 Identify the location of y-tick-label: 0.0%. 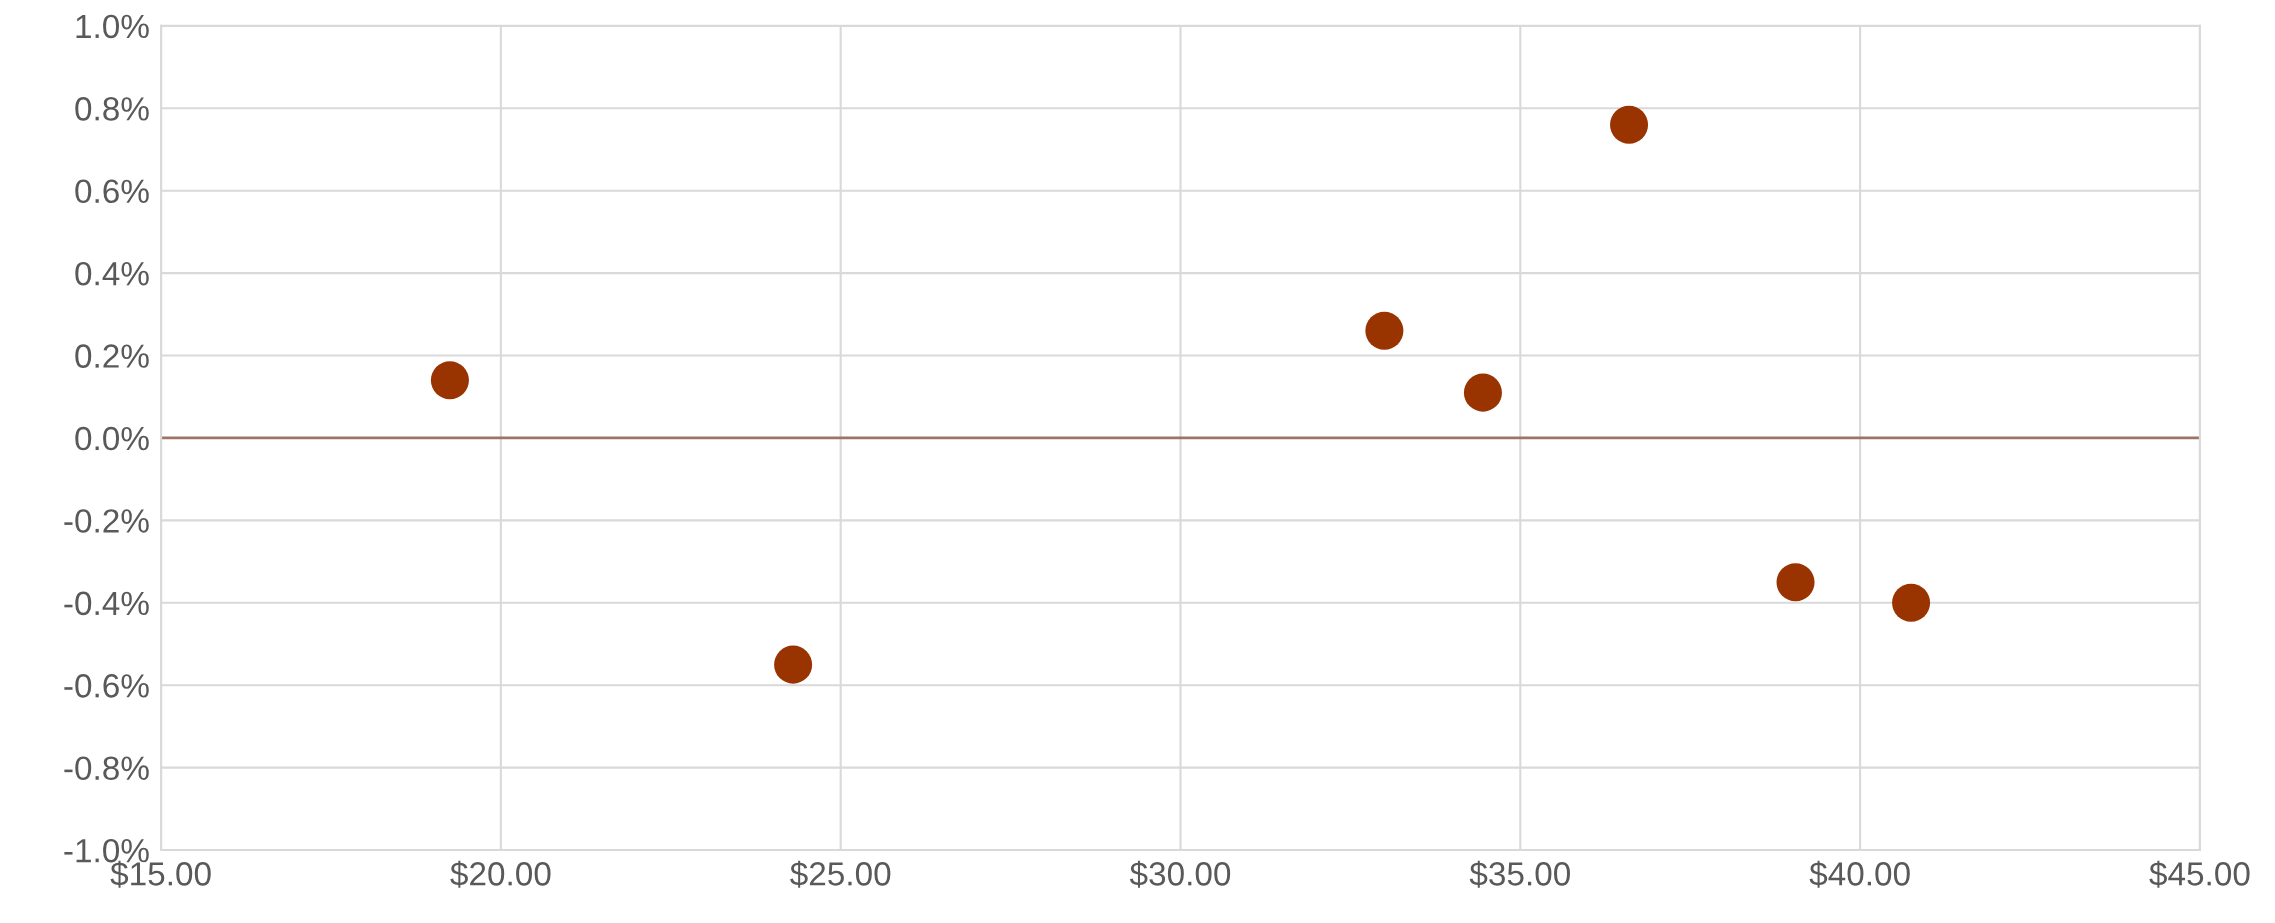
(112, 438).